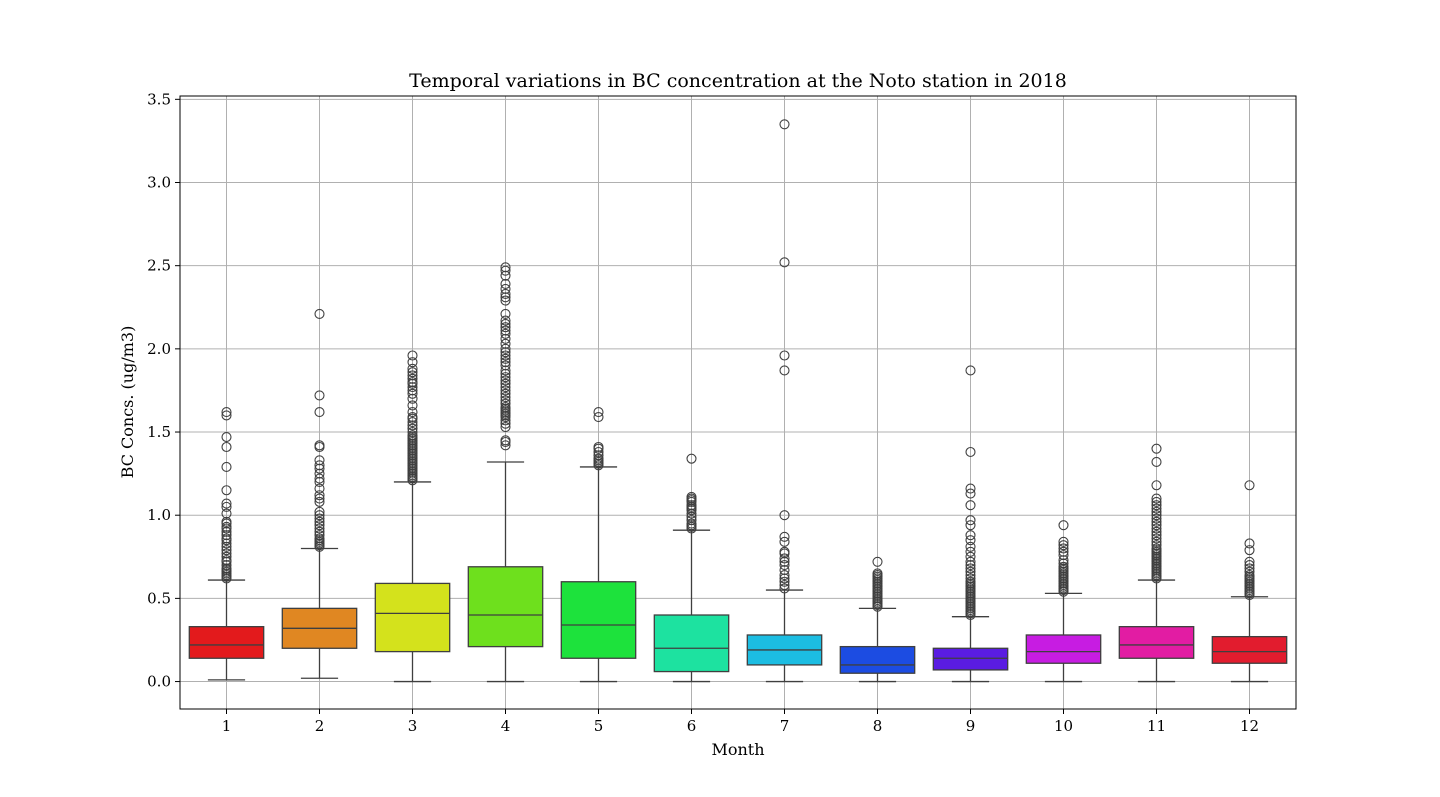 The image size is (1440, 797). What do you see at coordinates (159, 598) in the screenshot?
I see `y-tick-label: 0.5` at bounding box center [159, 598].